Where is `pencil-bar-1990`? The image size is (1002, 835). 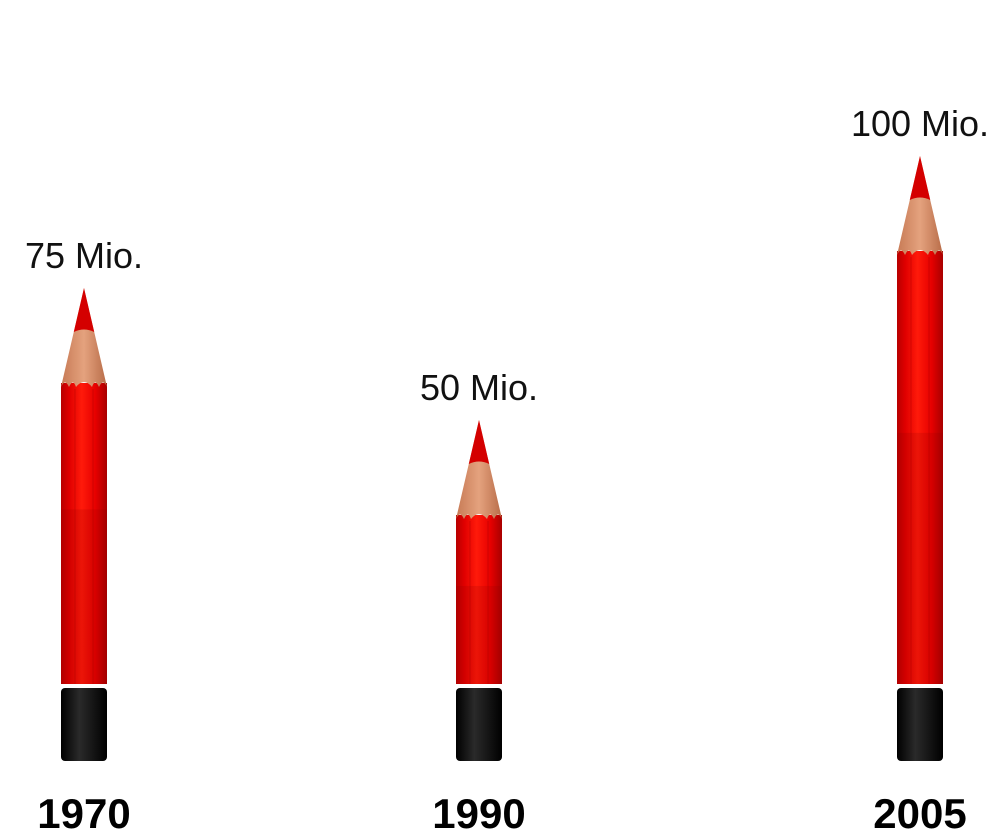
pencil-bar-1990 is located at coordinates (479, 590).